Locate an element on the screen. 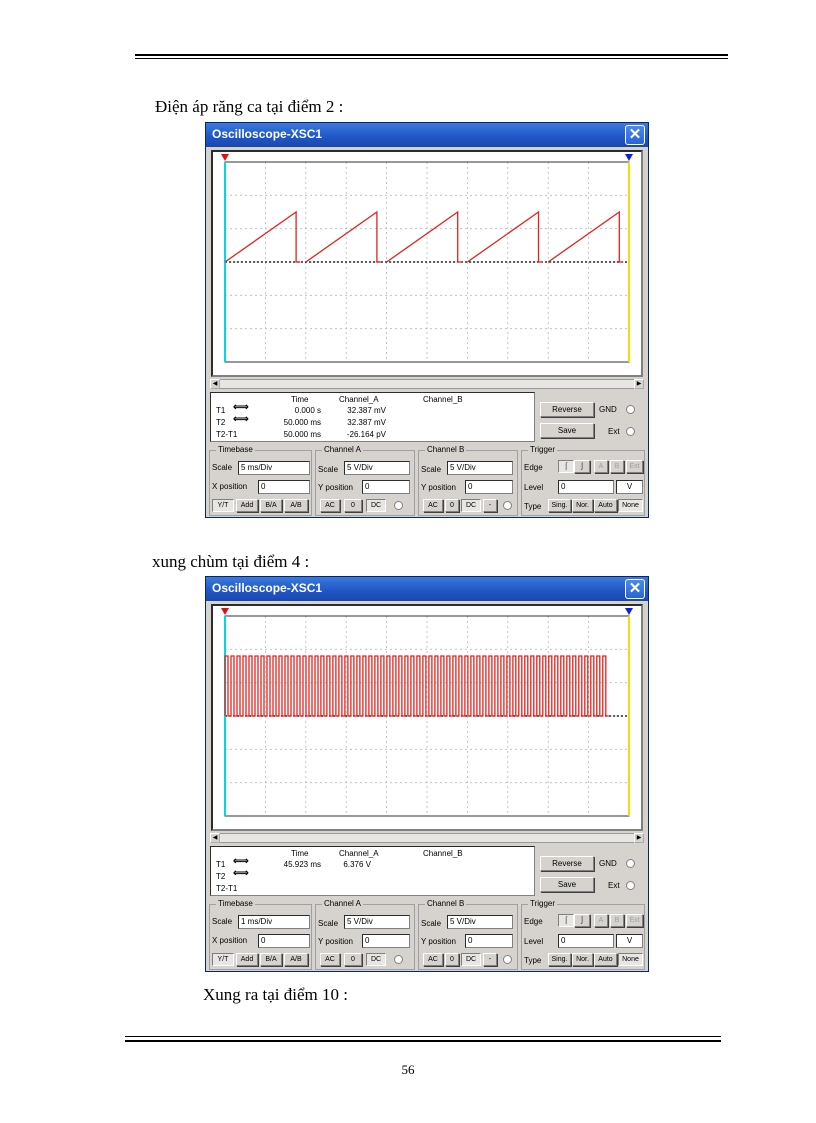 This screenshot has height=1123, width=816. timebase-scale-field: 5 ms/Div is located at coordinates (274, 468).